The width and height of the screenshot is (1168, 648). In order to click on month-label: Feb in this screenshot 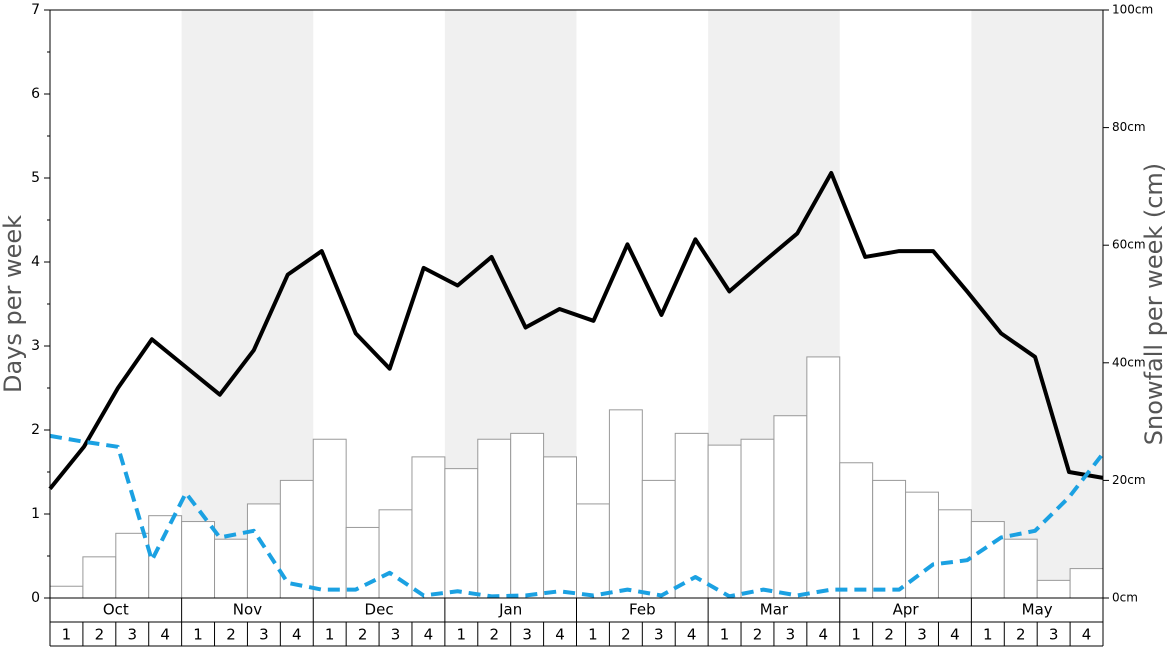, I will do `click(642, 610)`.